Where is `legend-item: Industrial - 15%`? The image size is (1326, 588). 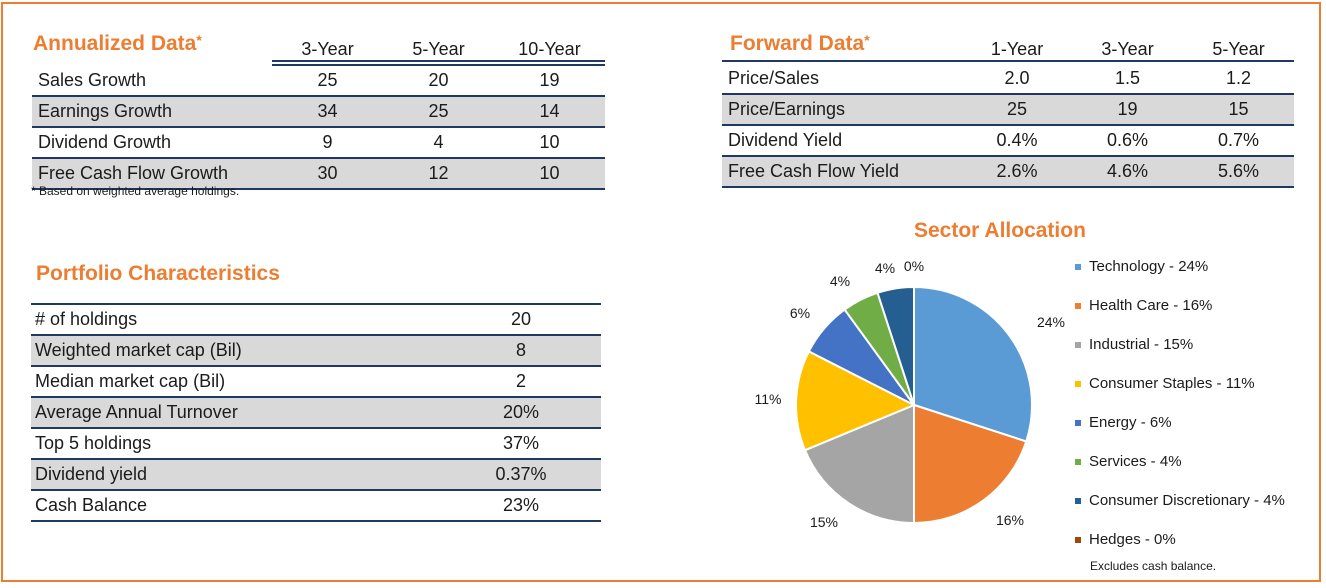 legend-item: Industrial - 15% is located at coordinates (1134, 344).